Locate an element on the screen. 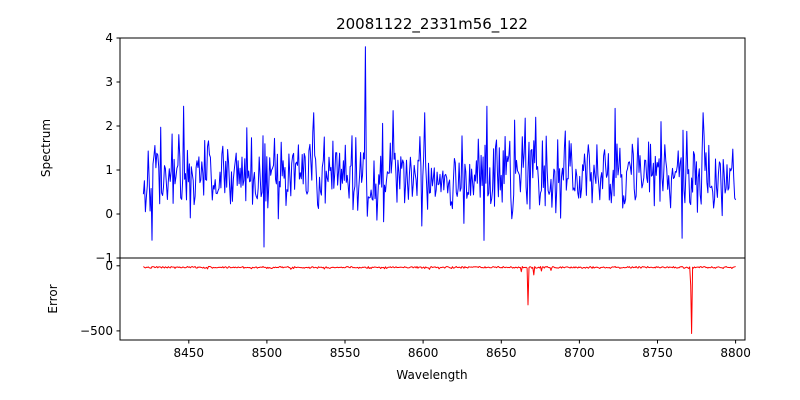 This screenshot has width=800, height=400. spectrum-ylabel: Spectrum is located at coordinates (46, 148).